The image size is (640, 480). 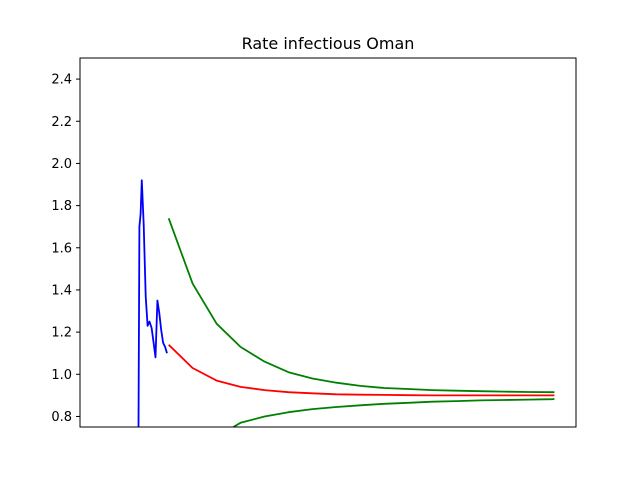 What do you see at coordinates (61, 375) in the screenshot?
I see `y-tick-label: 1.0` at bounding box center [61, 375].